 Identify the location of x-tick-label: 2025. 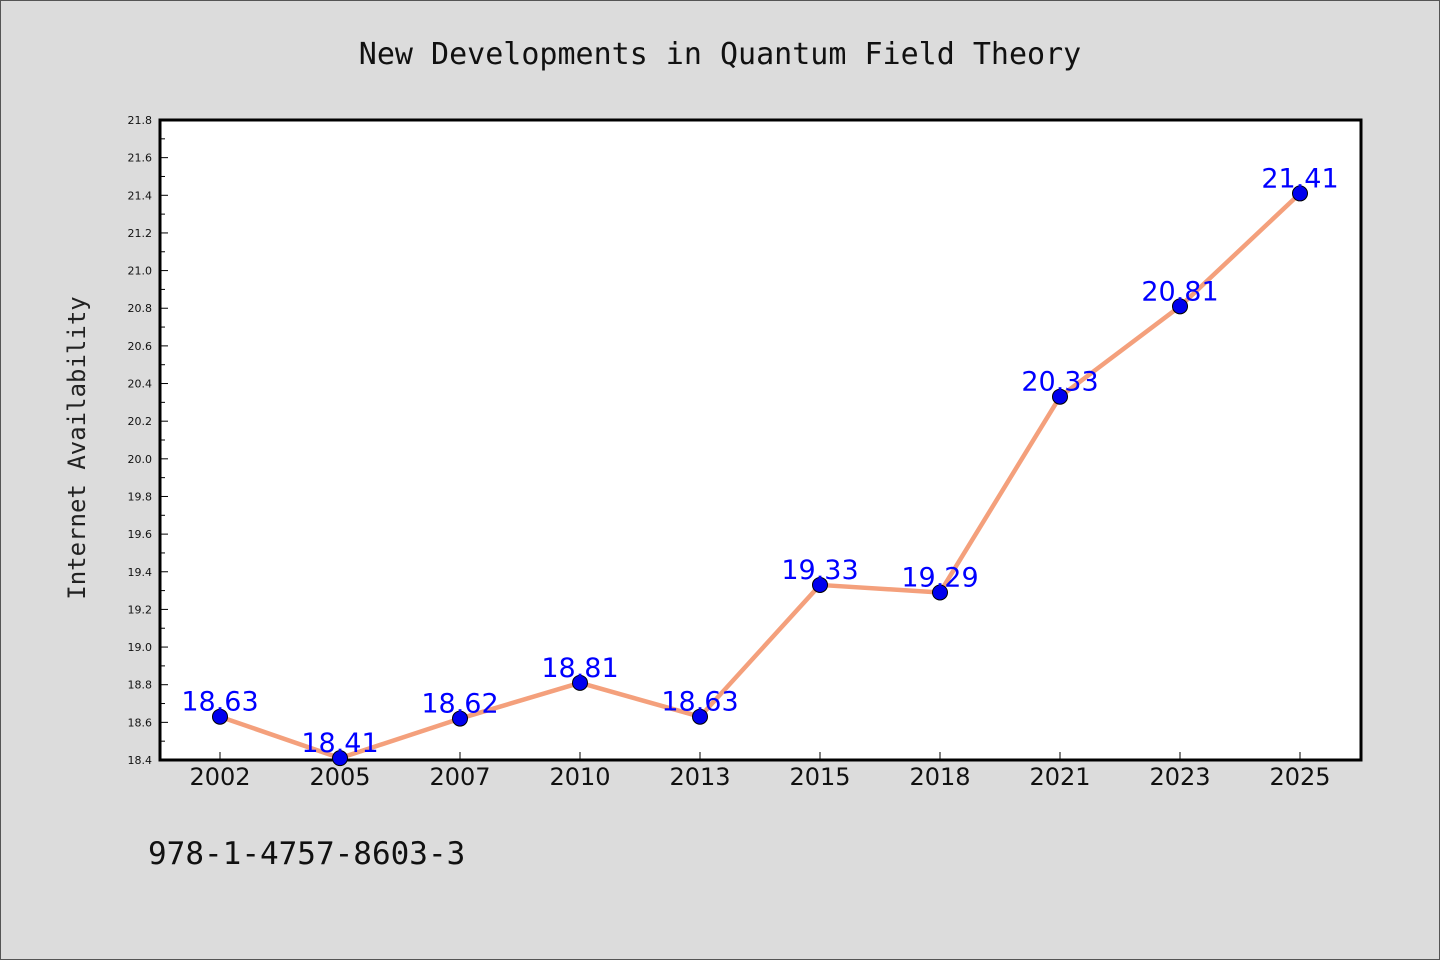
(1299, 777).